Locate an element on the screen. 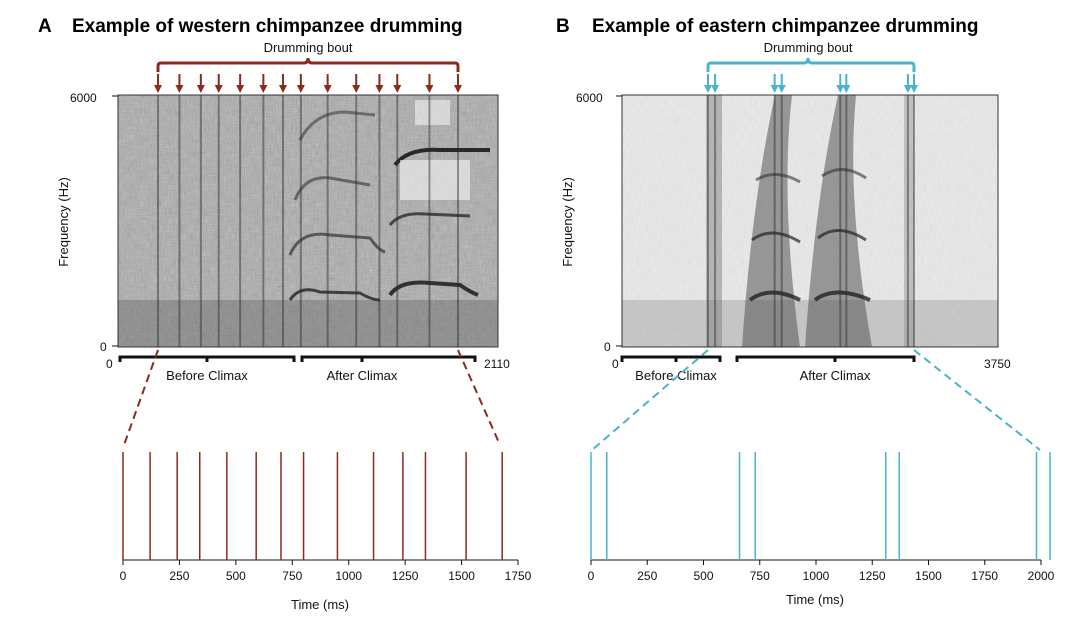 This screenshot has width=1080, height=622. time-end: 2110 is located at coordinates (497, 364).